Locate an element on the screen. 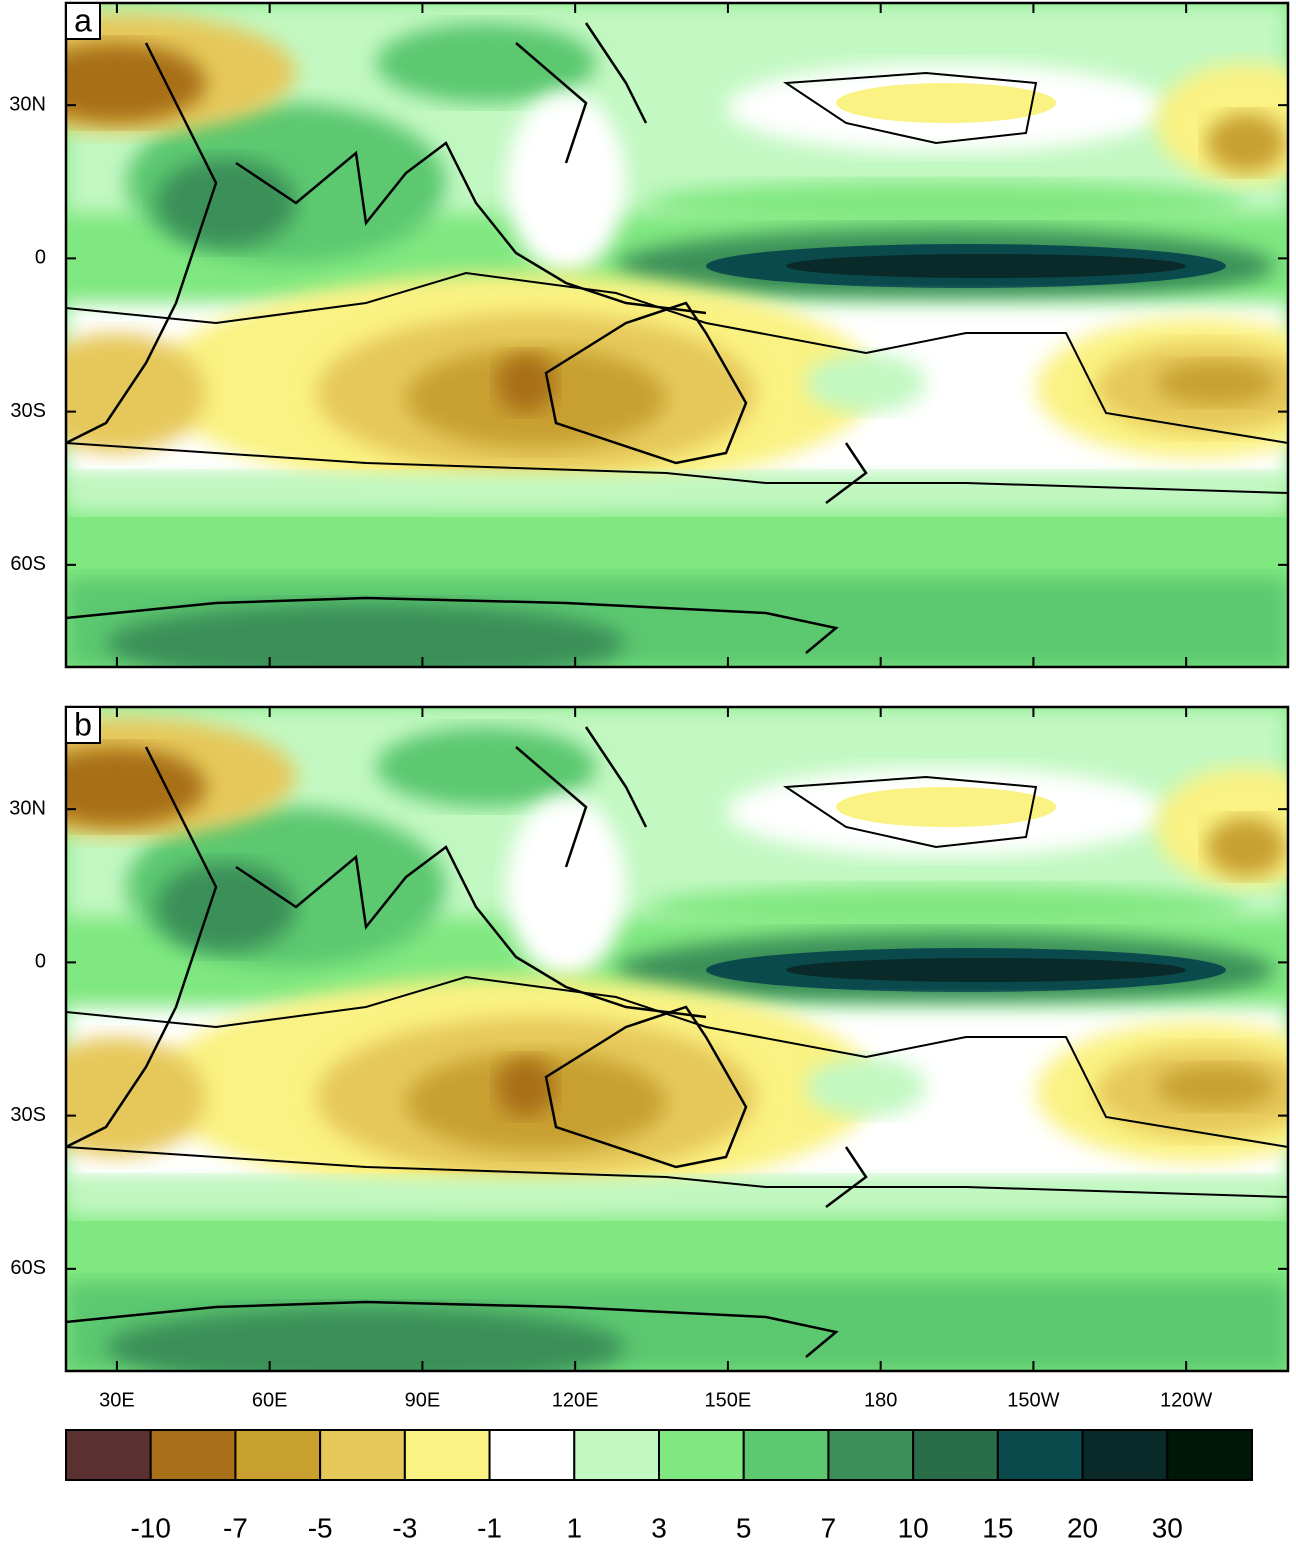 The image size is (1296, 1548). panel-label: a is located at coordinates (83, 20).